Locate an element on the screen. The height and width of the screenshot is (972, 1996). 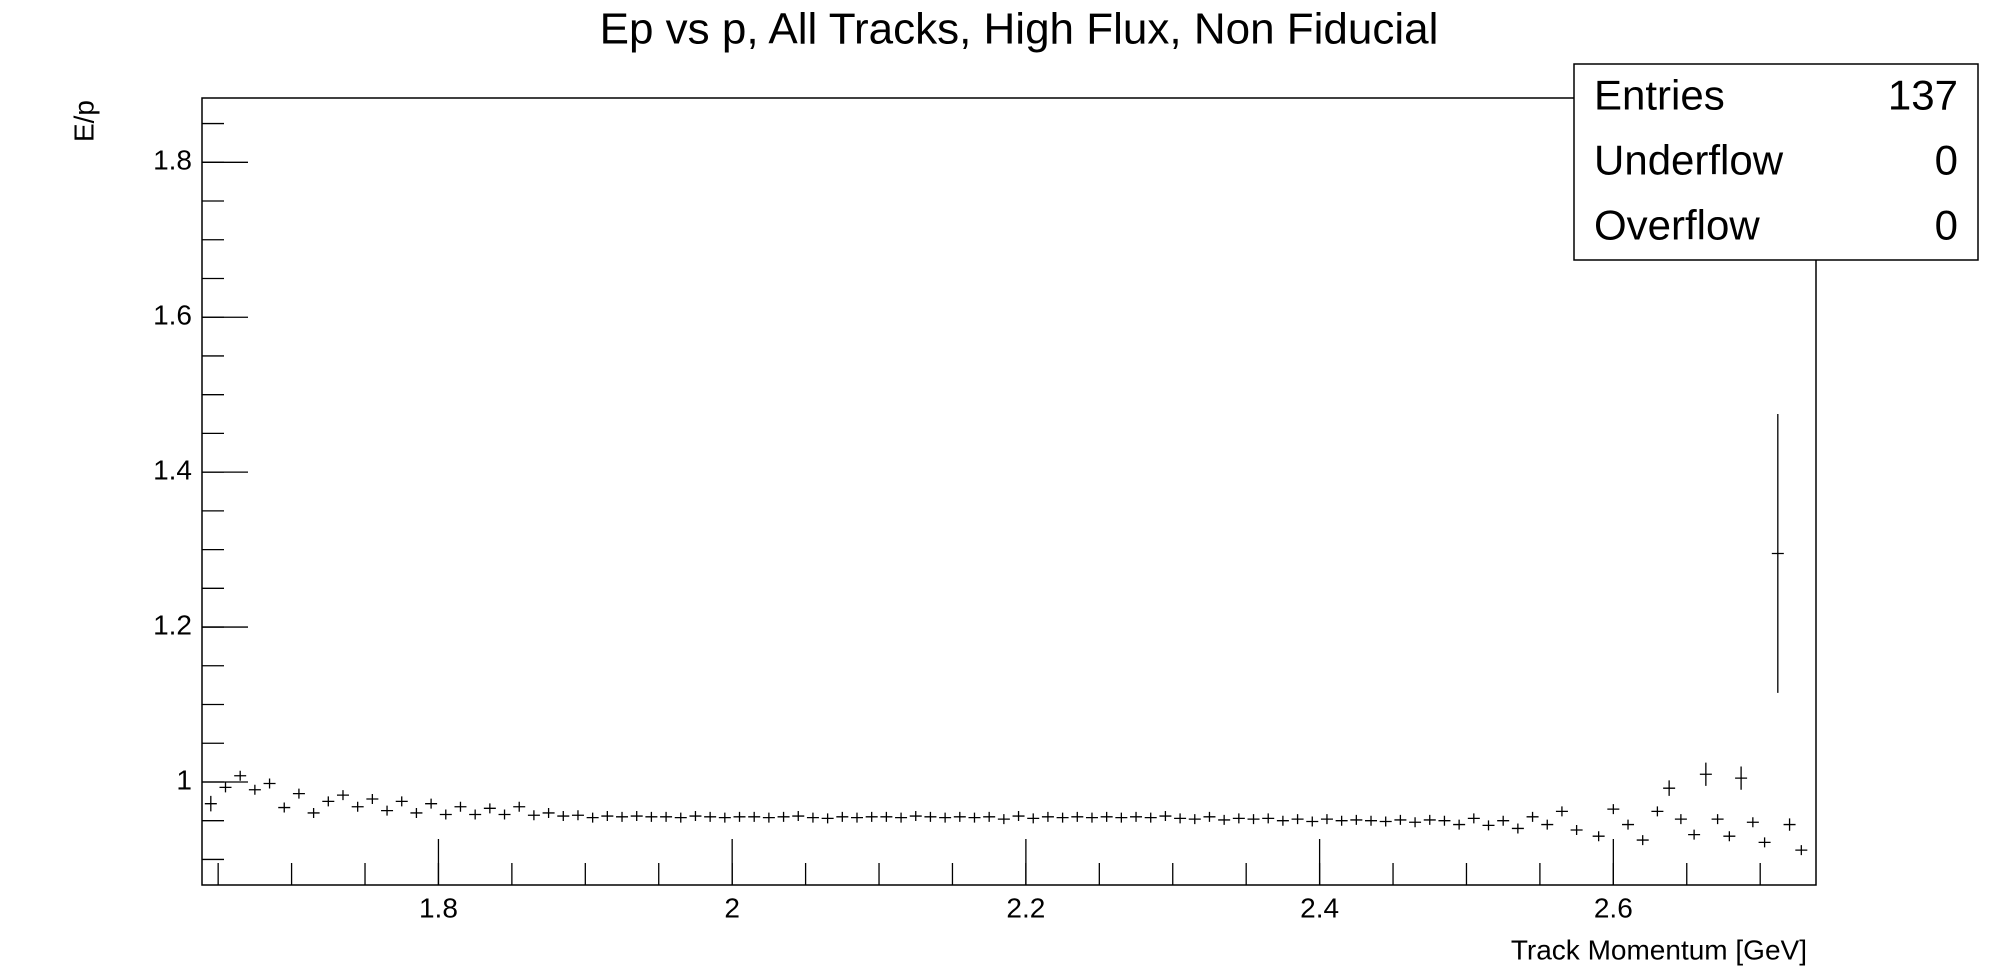
stats-value: 137 is located at coordinates (1923, 95).